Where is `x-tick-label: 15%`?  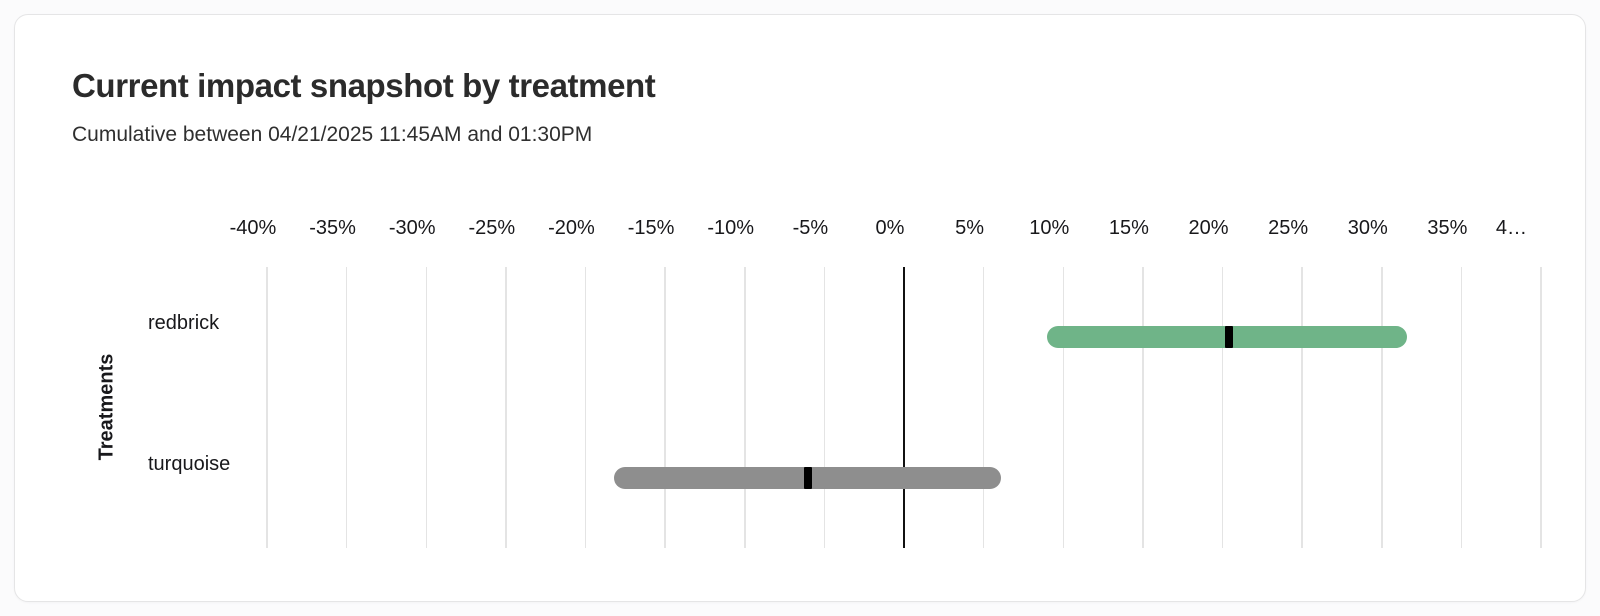
x-tick-label: 15% is located at coordinates (1128, 228).